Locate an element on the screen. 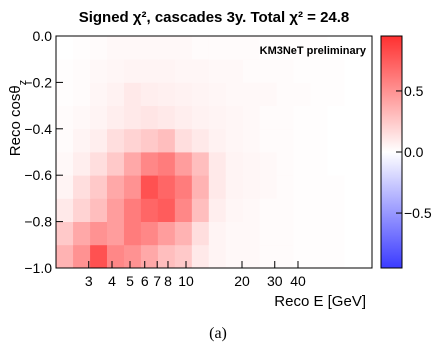  y-tick-label: −0.6 is located at coordinates (38, 175).